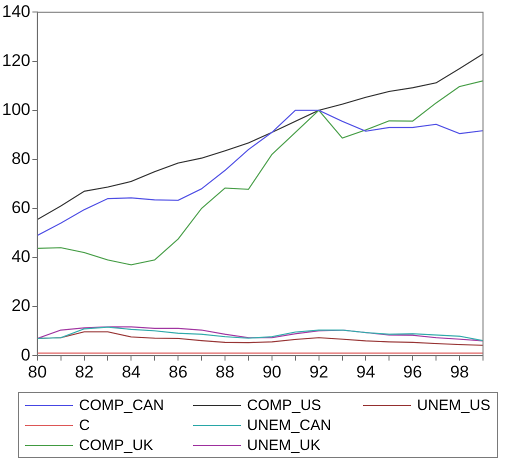  Describe the element at coordinates (272, 372) in the screenshot. I see `x-tick-label: 90` at that location.